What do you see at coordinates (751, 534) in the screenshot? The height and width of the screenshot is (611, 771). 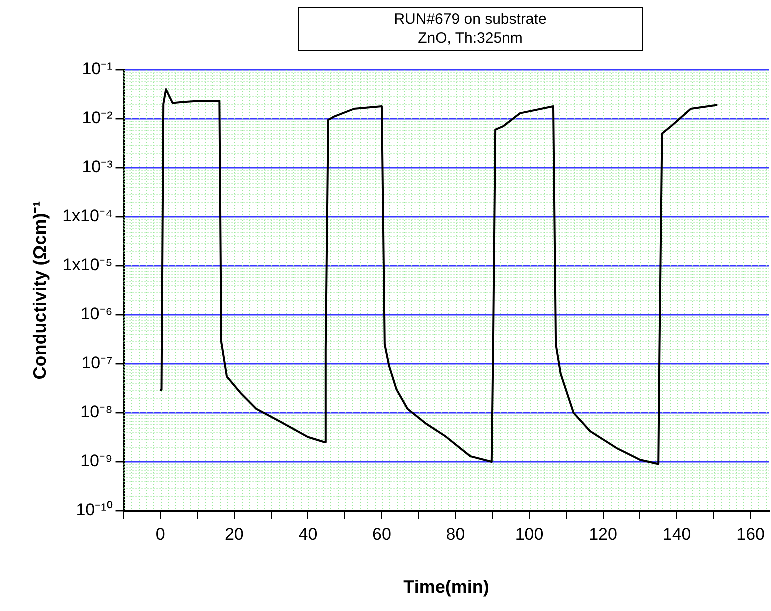 I see `x-tick-label: 160` at bounding box center [751, 534].